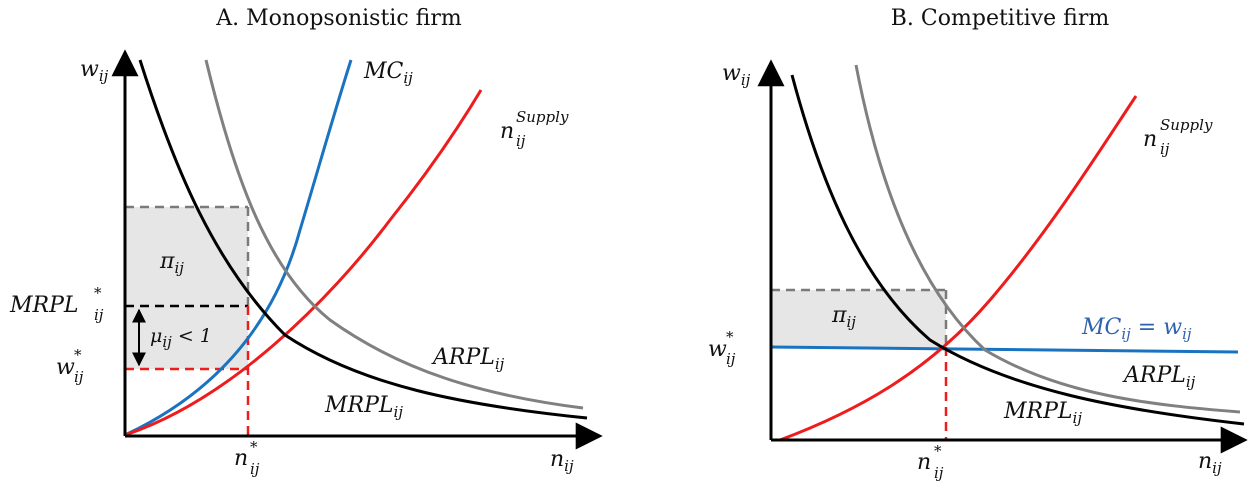  Describe the element at coordinates (388, 73) in the screenshot. I see `panel-a-mc-label: MCij` at that location.